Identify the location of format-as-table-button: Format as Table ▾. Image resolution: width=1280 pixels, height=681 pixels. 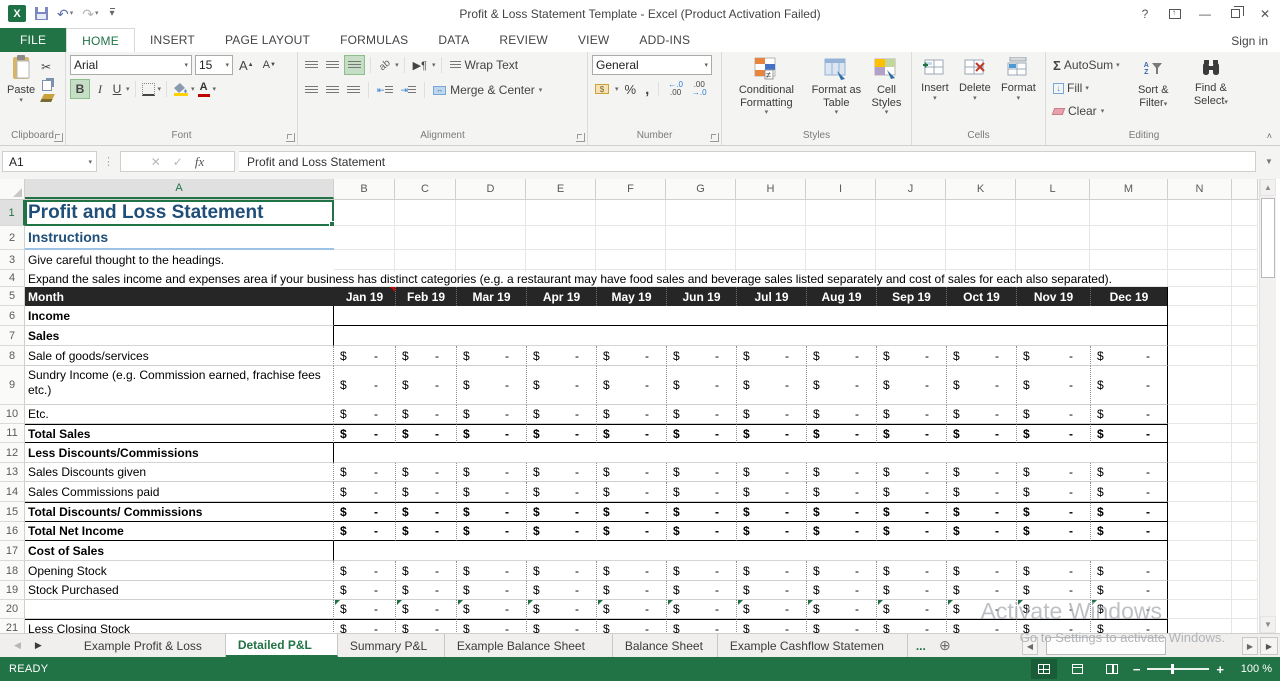
(836, 92).